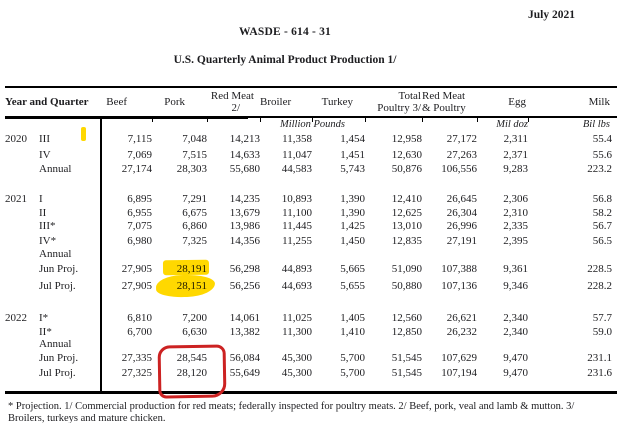  I want to click on value-cell: 5,743, so click(352, 169).